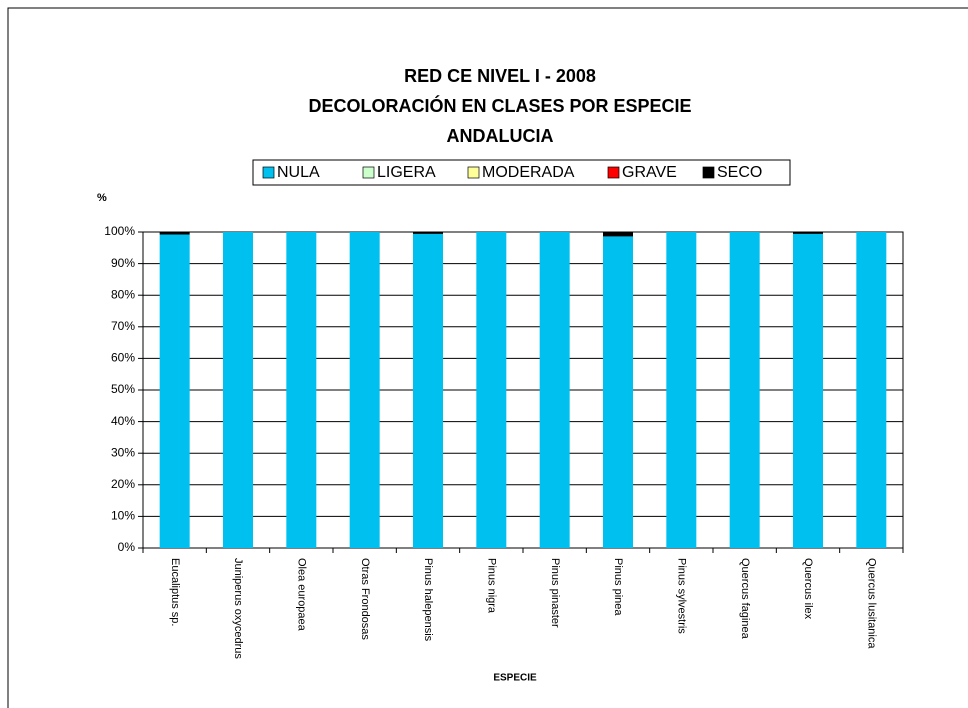 This screenshot has width=968, height=708. I want to click on x-tick-label: Otras Frondosas, so click(365, 599).